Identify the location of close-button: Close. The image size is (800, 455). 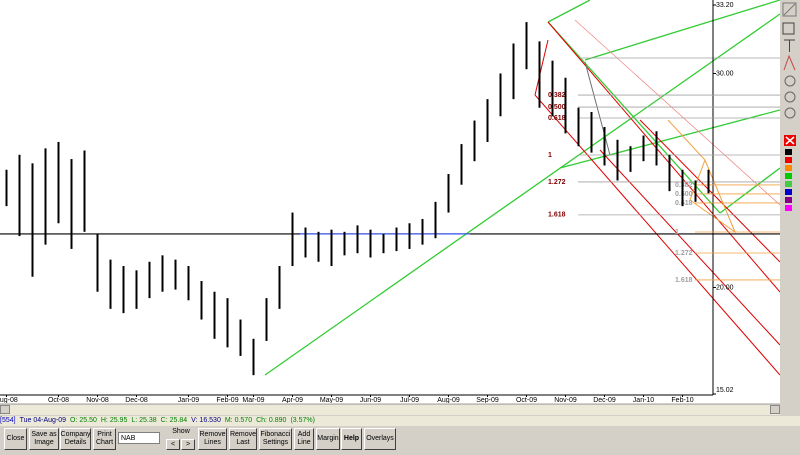
(15, 439).